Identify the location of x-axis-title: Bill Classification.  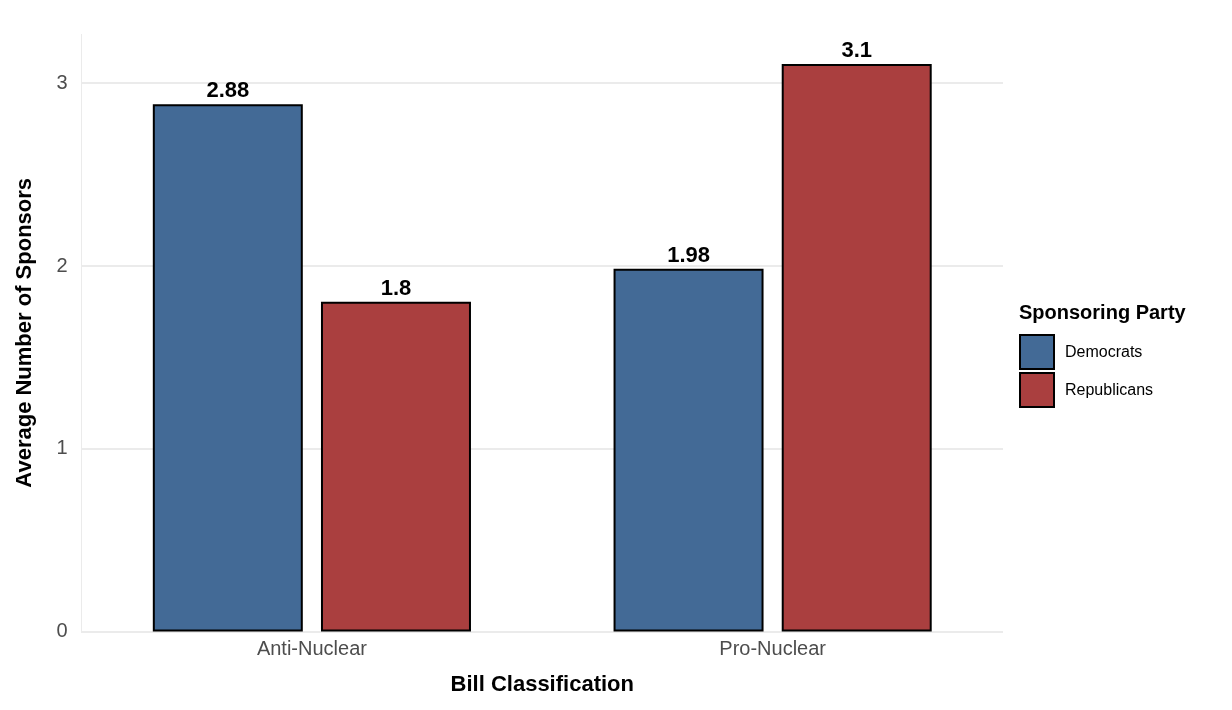
(542, 683).